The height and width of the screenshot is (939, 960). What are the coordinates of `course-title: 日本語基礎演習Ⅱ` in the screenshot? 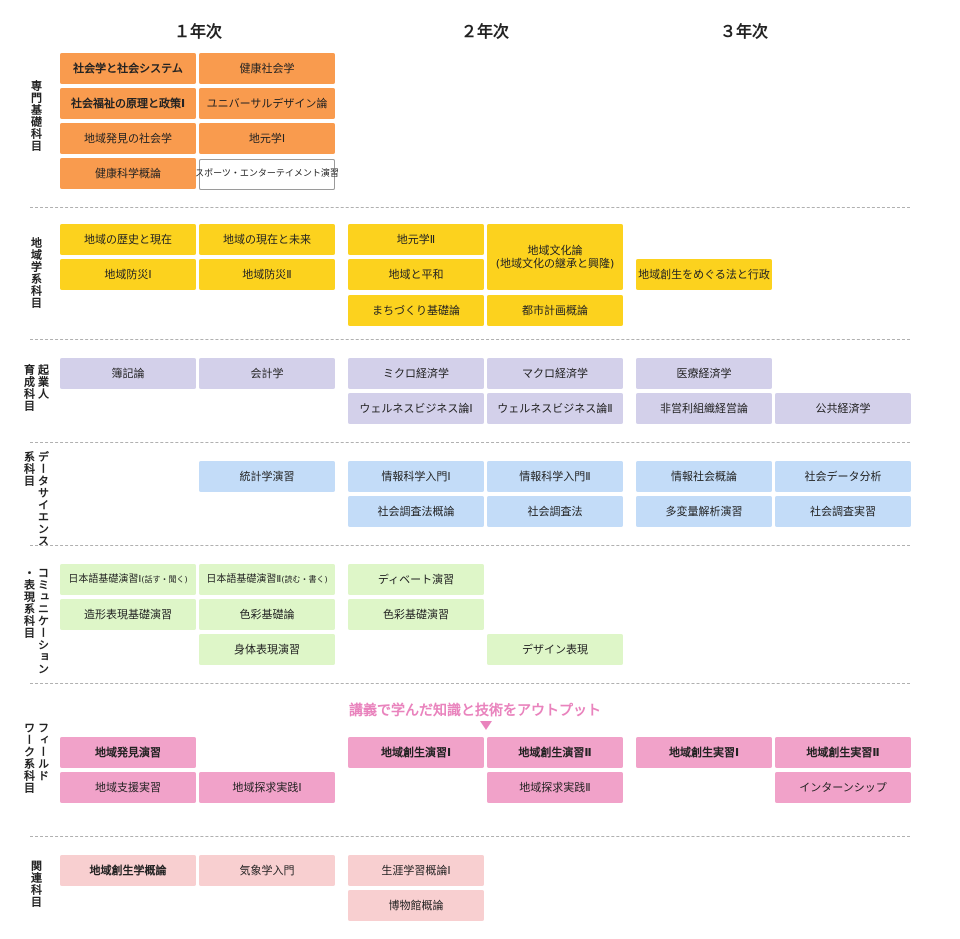 It's located at (244, 579).